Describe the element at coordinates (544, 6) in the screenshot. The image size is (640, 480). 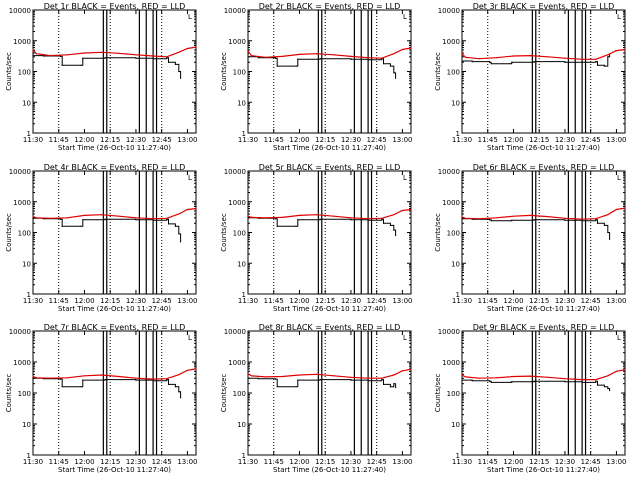
I see `chart-title: Det 3r BLACK = Events, RED = LLD` at that location.